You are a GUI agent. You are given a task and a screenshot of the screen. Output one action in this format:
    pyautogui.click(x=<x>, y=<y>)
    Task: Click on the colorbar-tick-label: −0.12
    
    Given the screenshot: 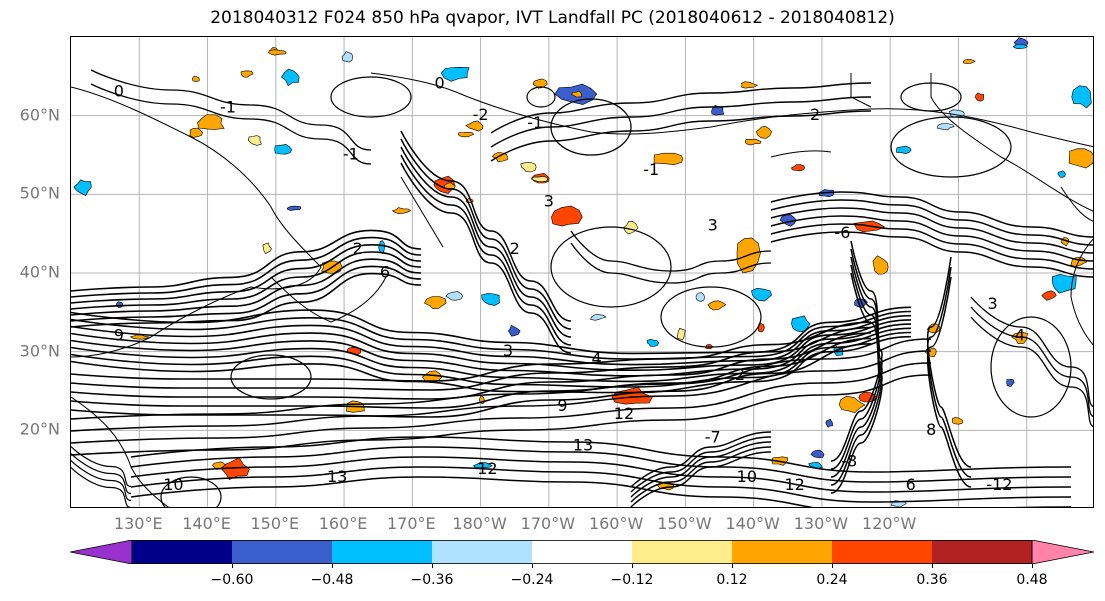 What is the action you would take?
    pyautogui.click(x=632, y=580)
    